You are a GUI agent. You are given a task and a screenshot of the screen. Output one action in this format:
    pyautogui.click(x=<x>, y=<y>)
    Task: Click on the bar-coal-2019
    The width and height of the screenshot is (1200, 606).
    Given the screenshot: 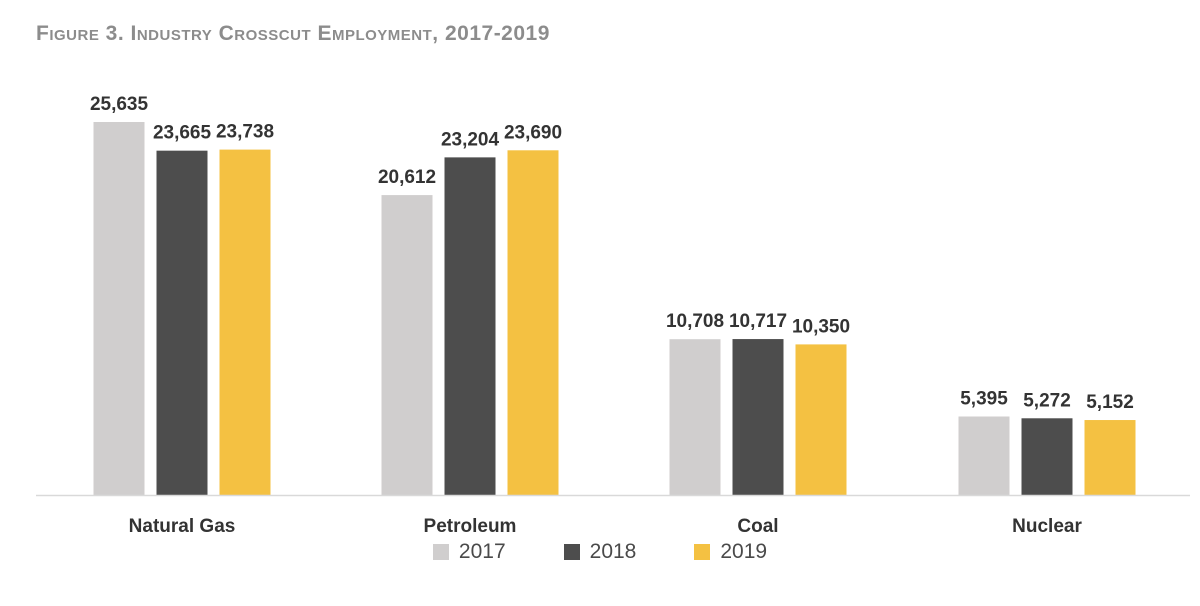 What is the action you would take?
    pyautogui.click(x=821, y=419)
    